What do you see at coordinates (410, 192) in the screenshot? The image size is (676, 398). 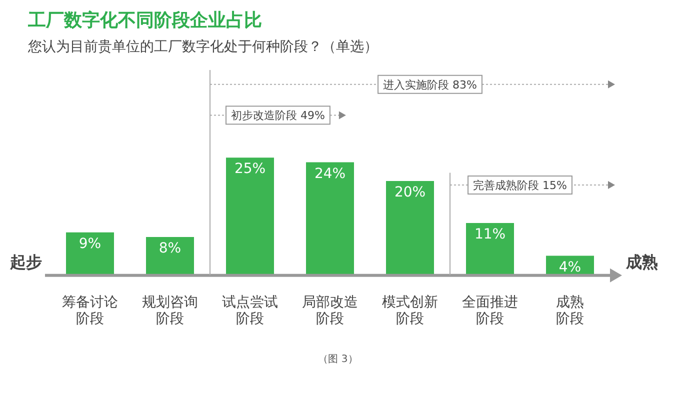 I see `data-label: 20%` at bounding box center [410, 192].